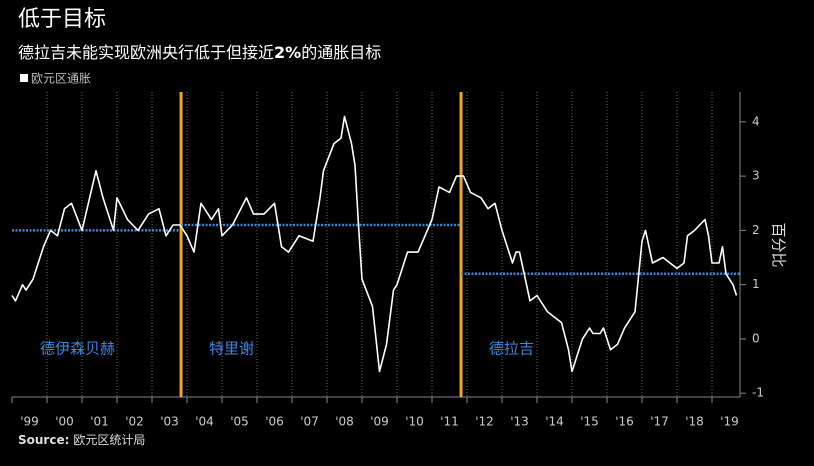  Describe the element at coordinates (756, 230) in the screenshot. I see `y-tick-label: 2` at that location.